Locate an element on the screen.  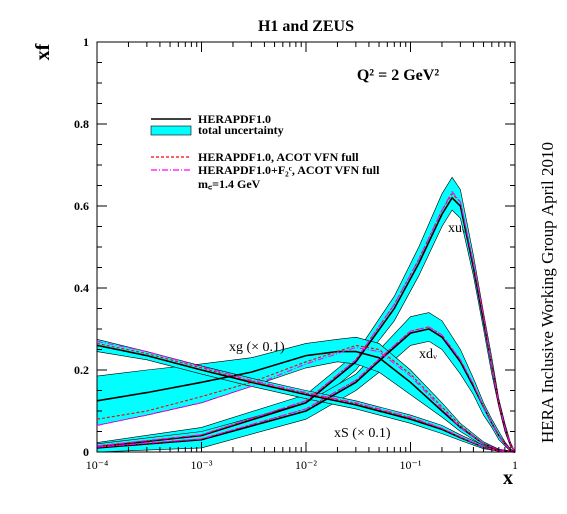
legend-label-band: total uncertainty is located at coordinates (241, 130).